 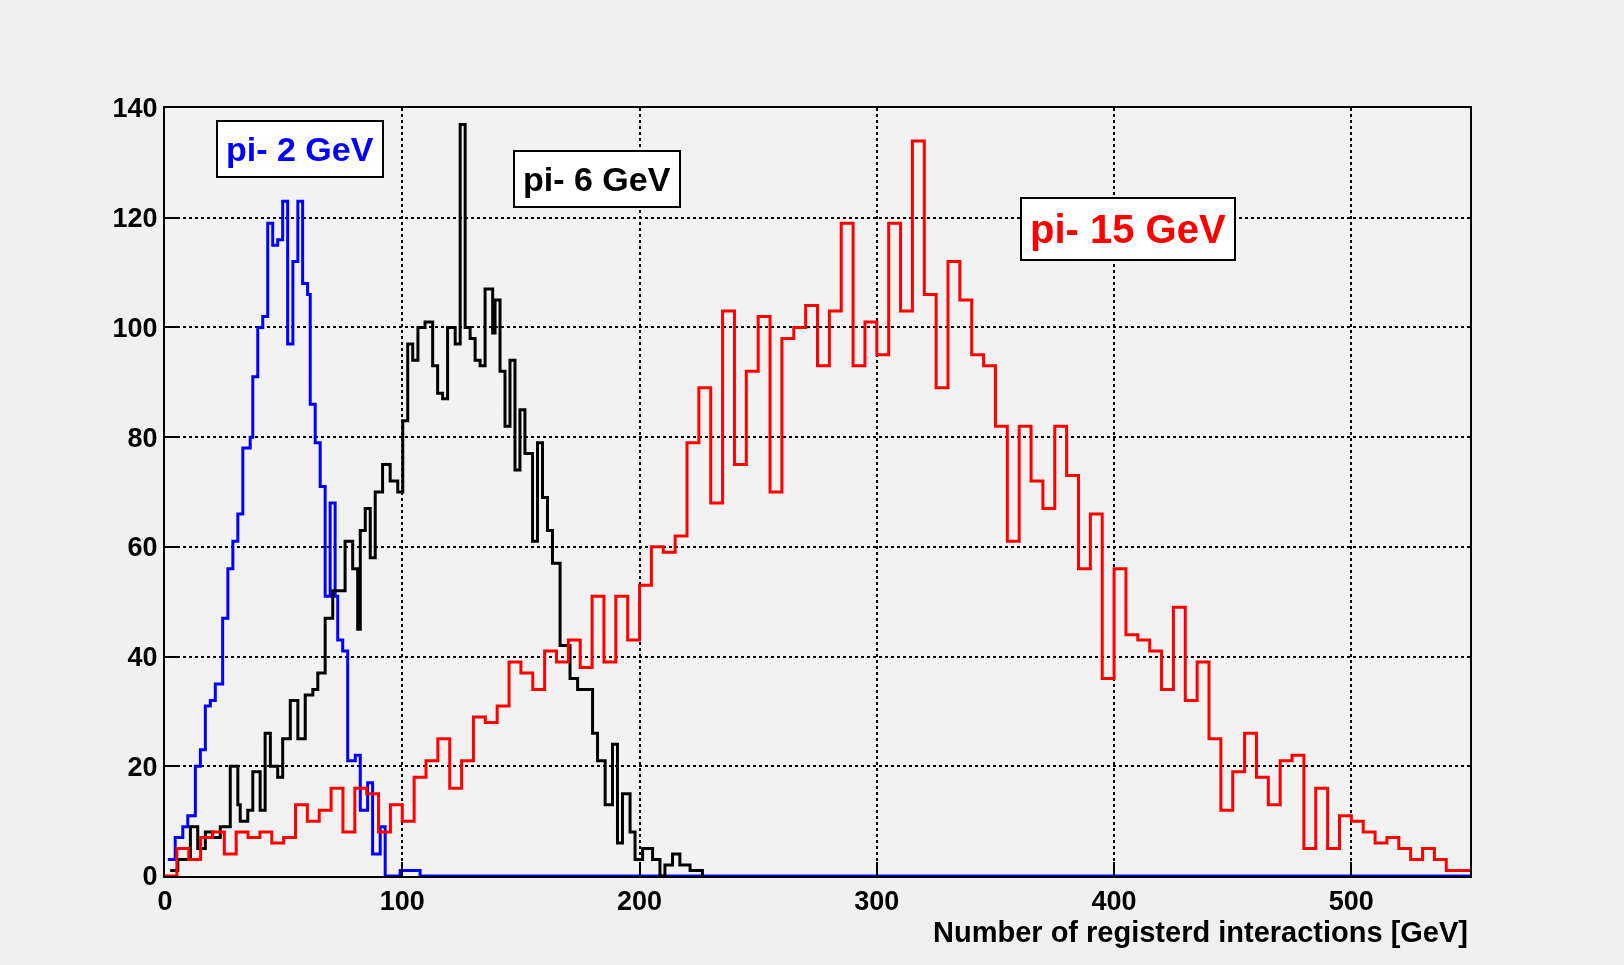 What do you see at coordinates (142, 547) in the screenshot?
I see `y-tick-label: 60` at bounding box center [142, 547].